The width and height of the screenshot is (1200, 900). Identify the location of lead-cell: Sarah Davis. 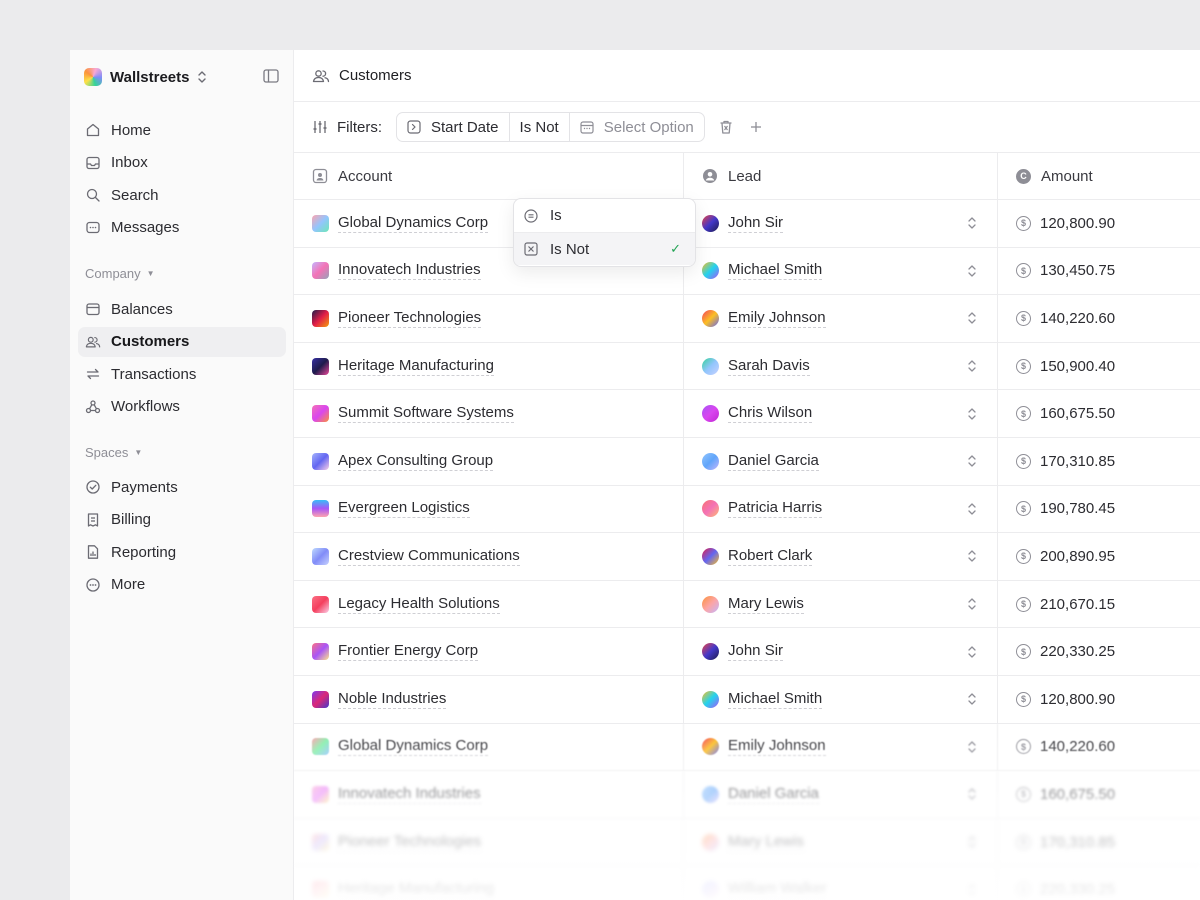
(841, 366).